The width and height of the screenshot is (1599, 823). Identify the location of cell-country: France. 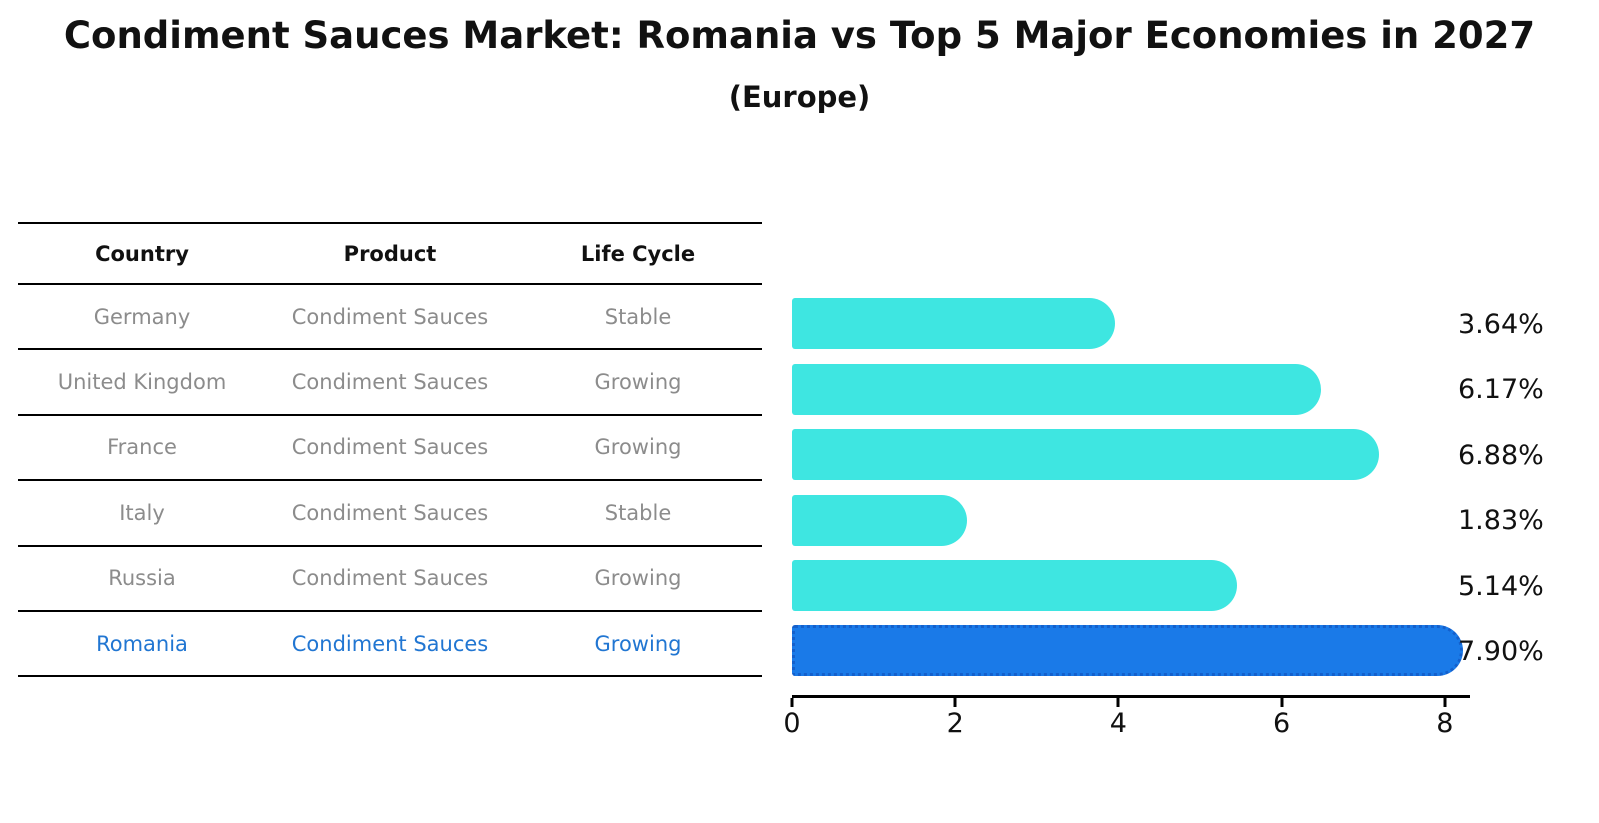
(142, 447).